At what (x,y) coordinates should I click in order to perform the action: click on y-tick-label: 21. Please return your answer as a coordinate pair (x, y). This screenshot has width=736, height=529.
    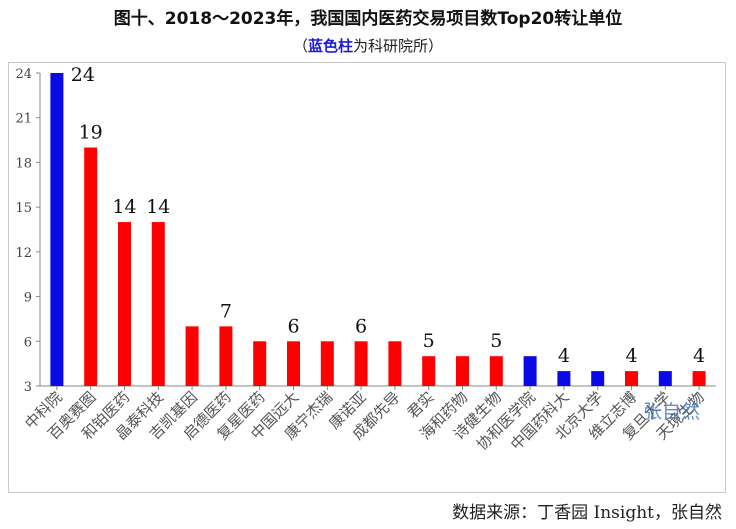
    Looking at the image, I should click on (23, 119).